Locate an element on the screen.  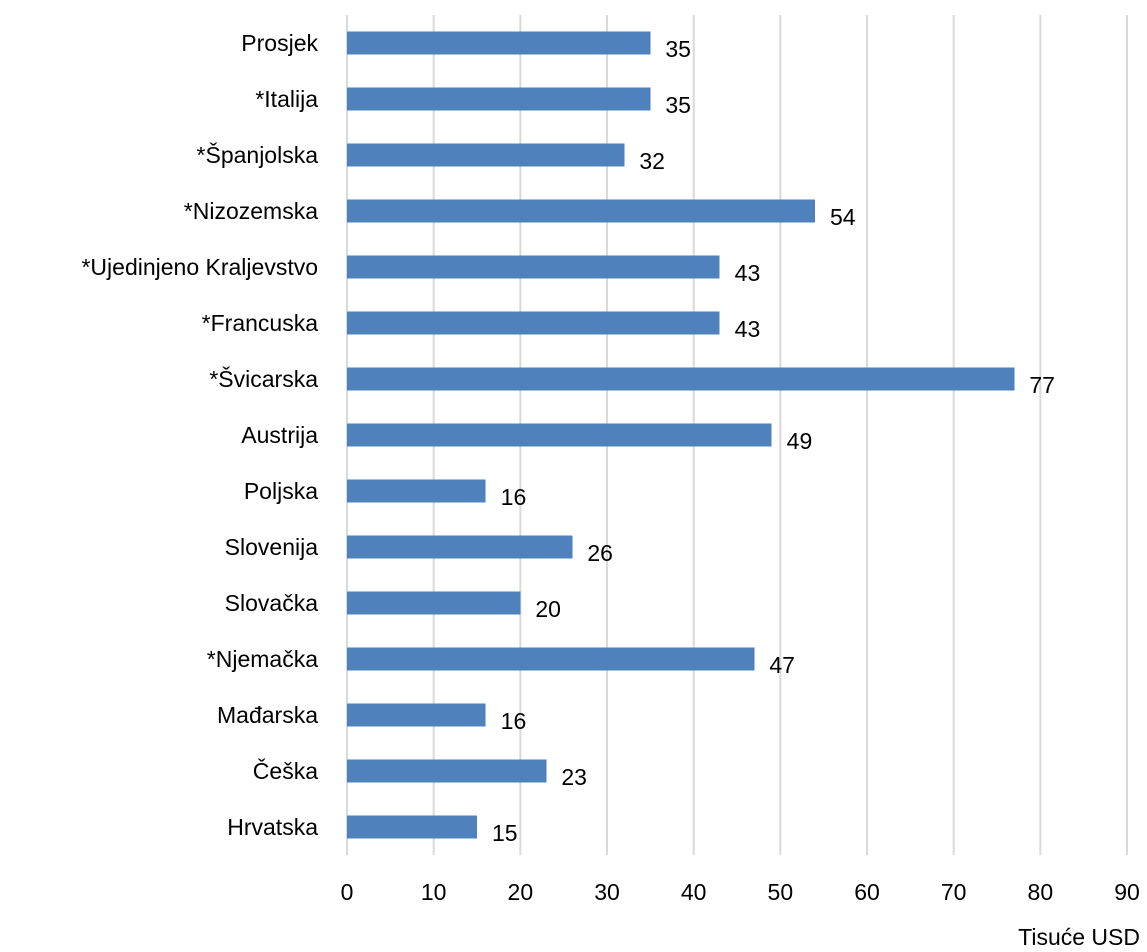
x-tick-labels: 0 10 20 30 40 50 60 70 80 90 is located at coordinates (740, 892).